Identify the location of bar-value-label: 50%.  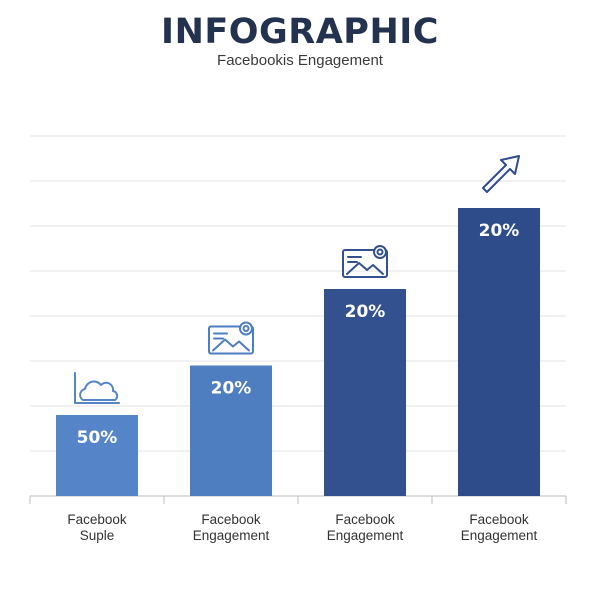
(97, 438).